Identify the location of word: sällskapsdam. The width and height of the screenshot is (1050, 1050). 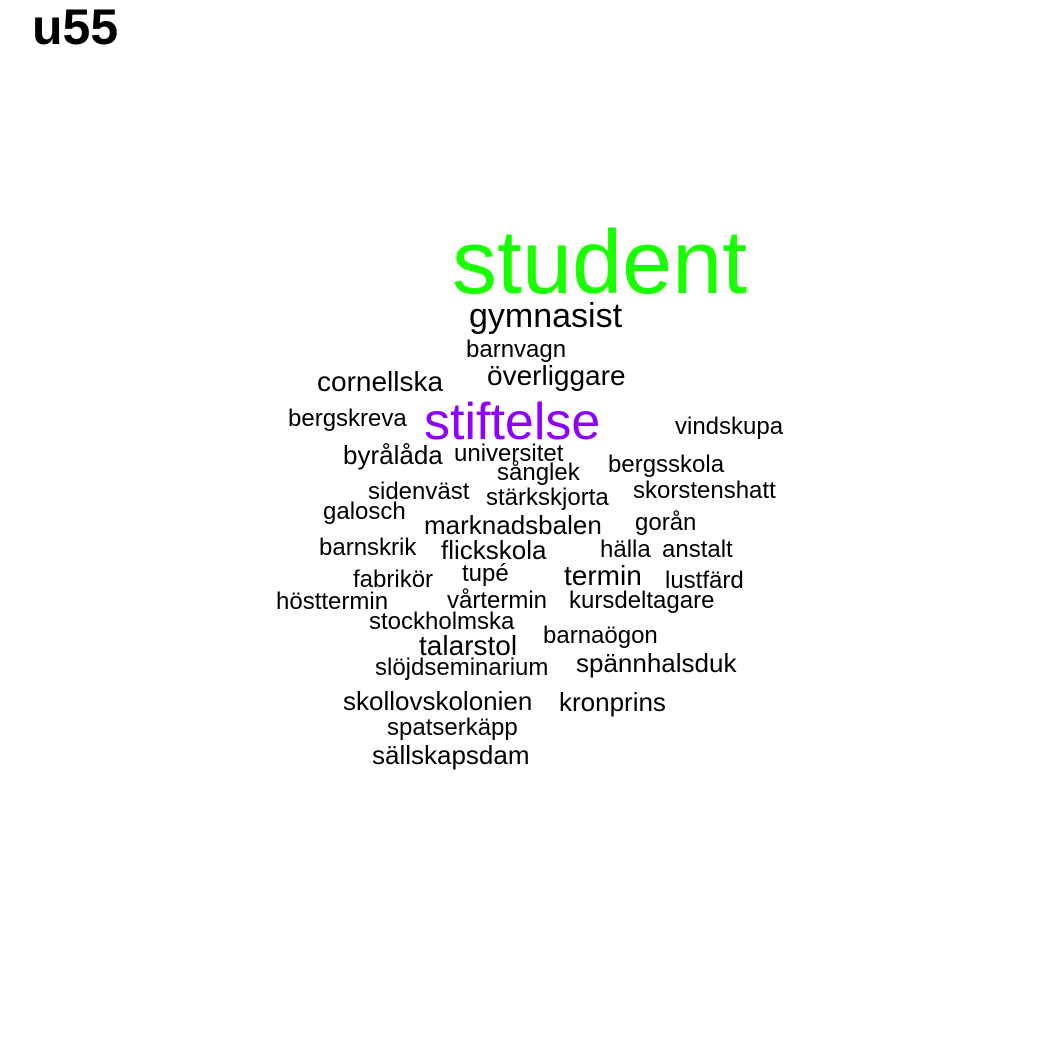
(451, 755).